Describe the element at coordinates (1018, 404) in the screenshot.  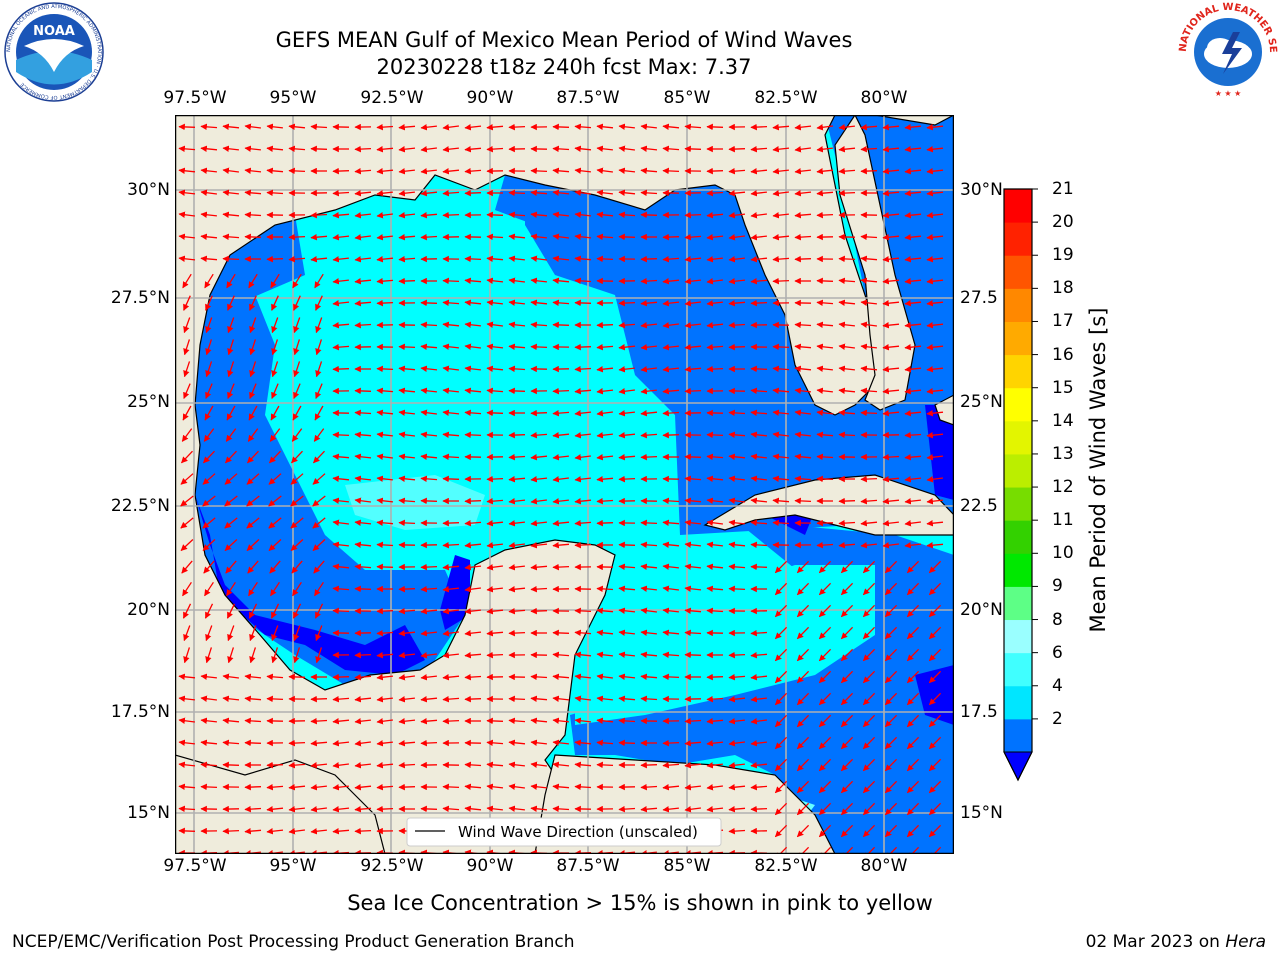
I see `colorbar-segment` at that location.